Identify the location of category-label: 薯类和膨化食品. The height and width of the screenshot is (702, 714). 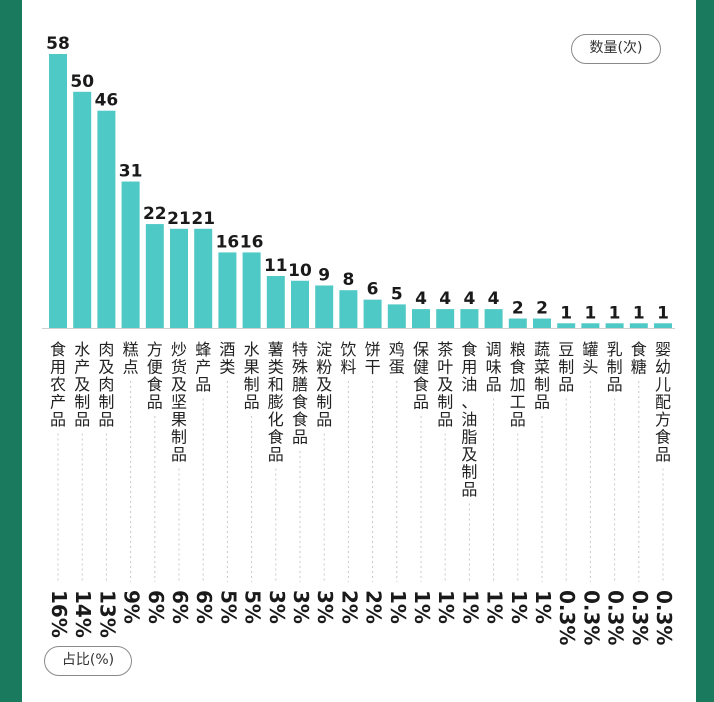
(276, 402).